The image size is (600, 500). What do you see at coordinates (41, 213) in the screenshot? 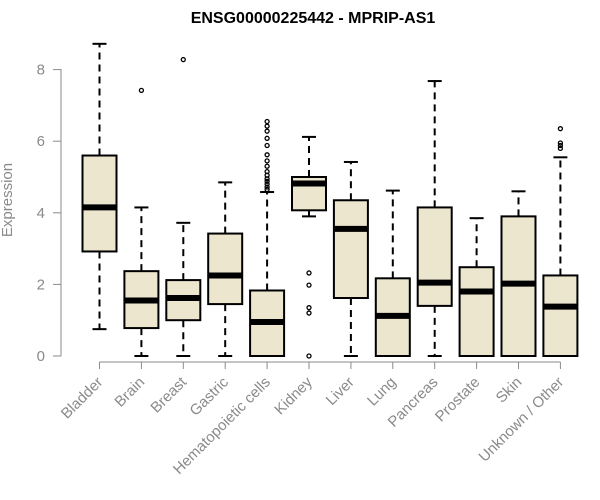
I see `y-tick-label: 4` at bounding box center [41, 213].